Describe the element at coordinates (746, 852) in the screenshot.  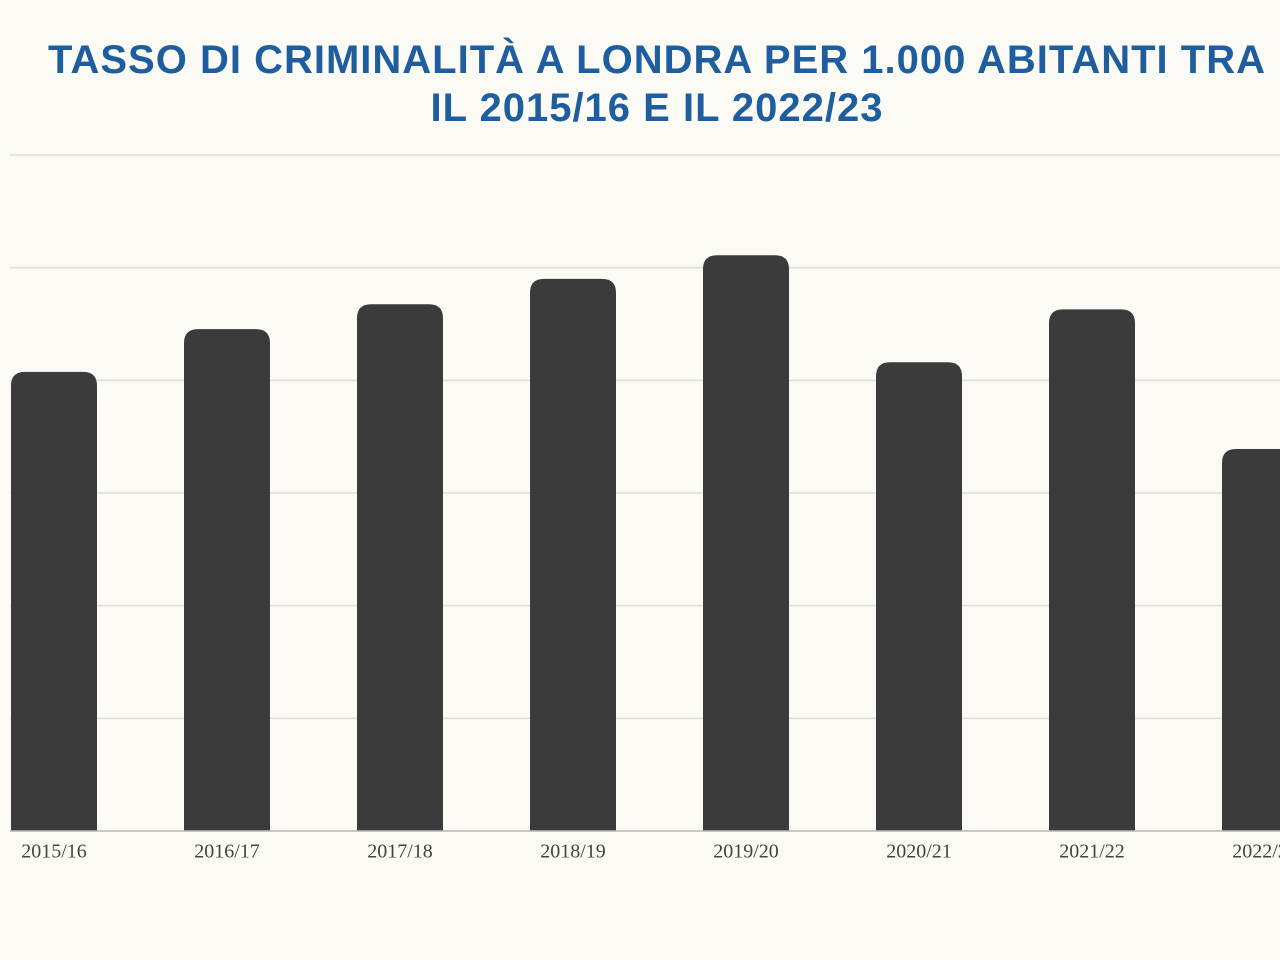
I see `x-tick-label: 2019/20` at that location.